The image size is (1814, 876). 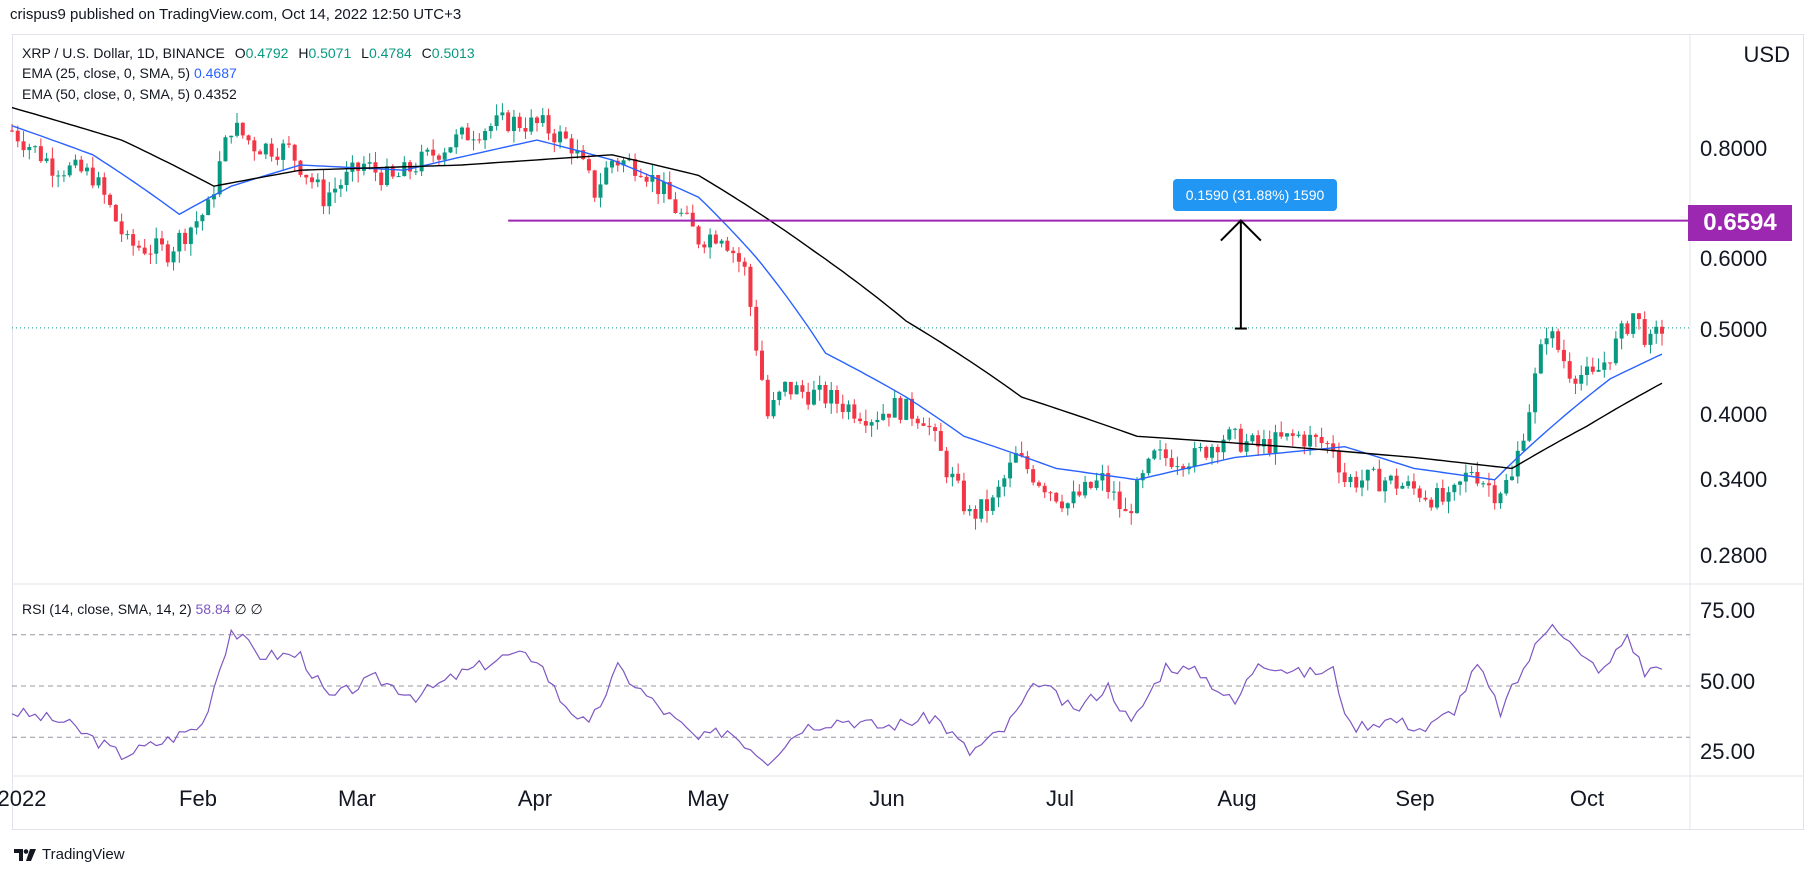 What do you see at coordinates (357, 798) in the screenshot?
I see `time-tick: Mar` at bounding box center [357, 798].